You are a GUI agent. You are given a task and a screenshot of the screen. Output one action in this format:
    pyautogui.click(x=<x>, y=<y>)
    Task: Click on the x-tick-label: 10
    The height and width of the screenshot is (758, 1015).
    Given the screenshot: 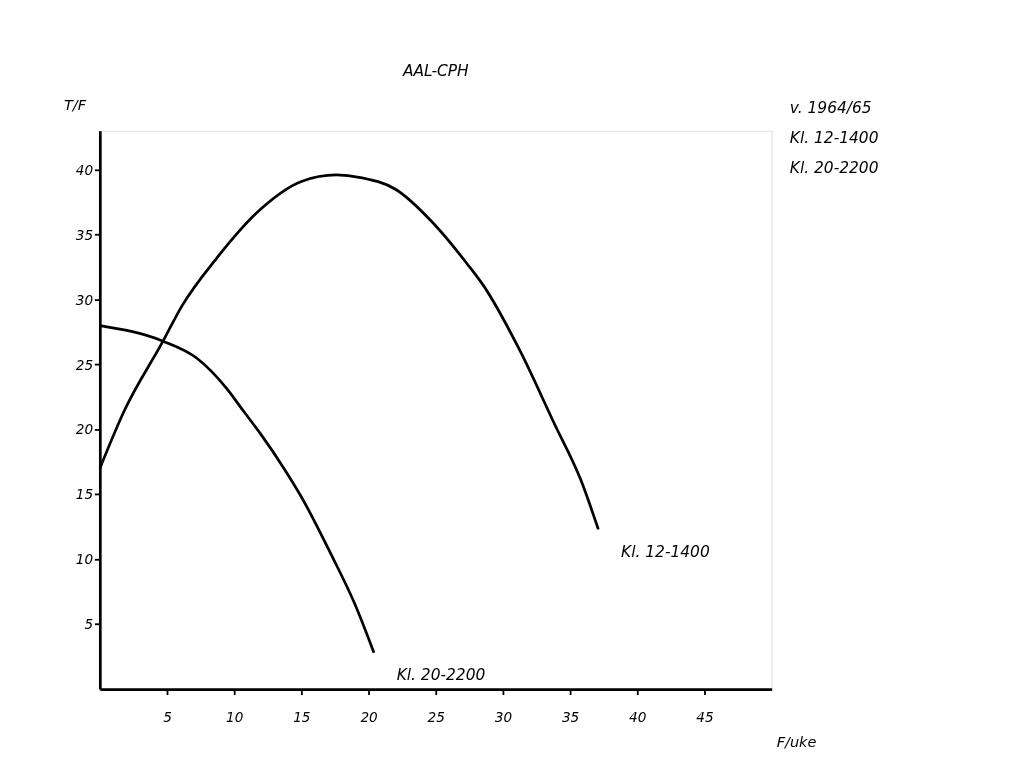 What is the action you would take?
    pyautogui.click(x=235, y=717)
    